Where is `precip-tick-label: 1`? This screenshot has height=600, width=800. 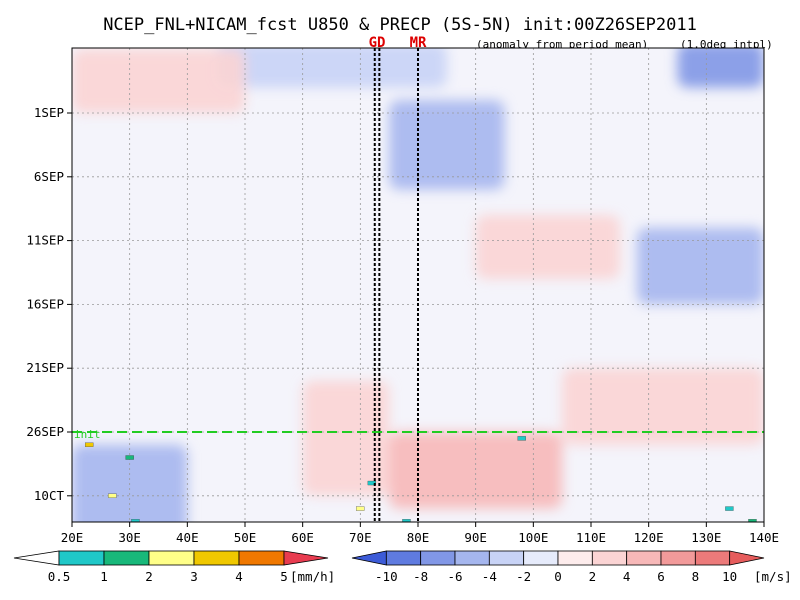
precip-tick-label: 1 is located at coordinates (104, 576).